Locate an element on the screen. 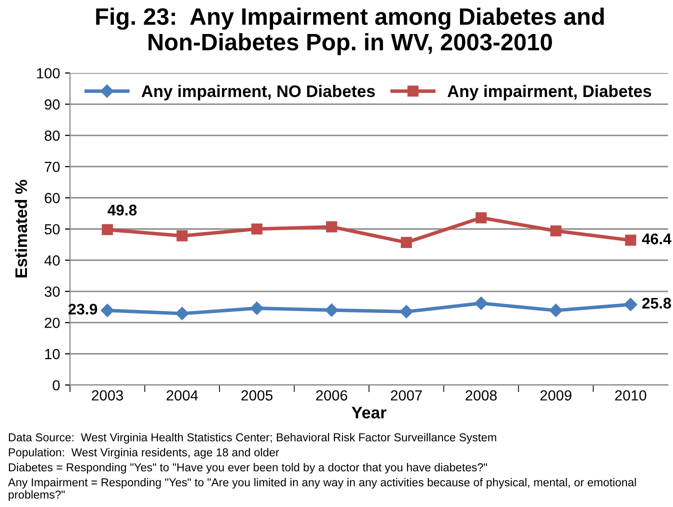  source-note: Data Source: West Virginia Health Statistics Center; Behavioral Risk Factor Surveillance System is located at coordinates (252, 438).